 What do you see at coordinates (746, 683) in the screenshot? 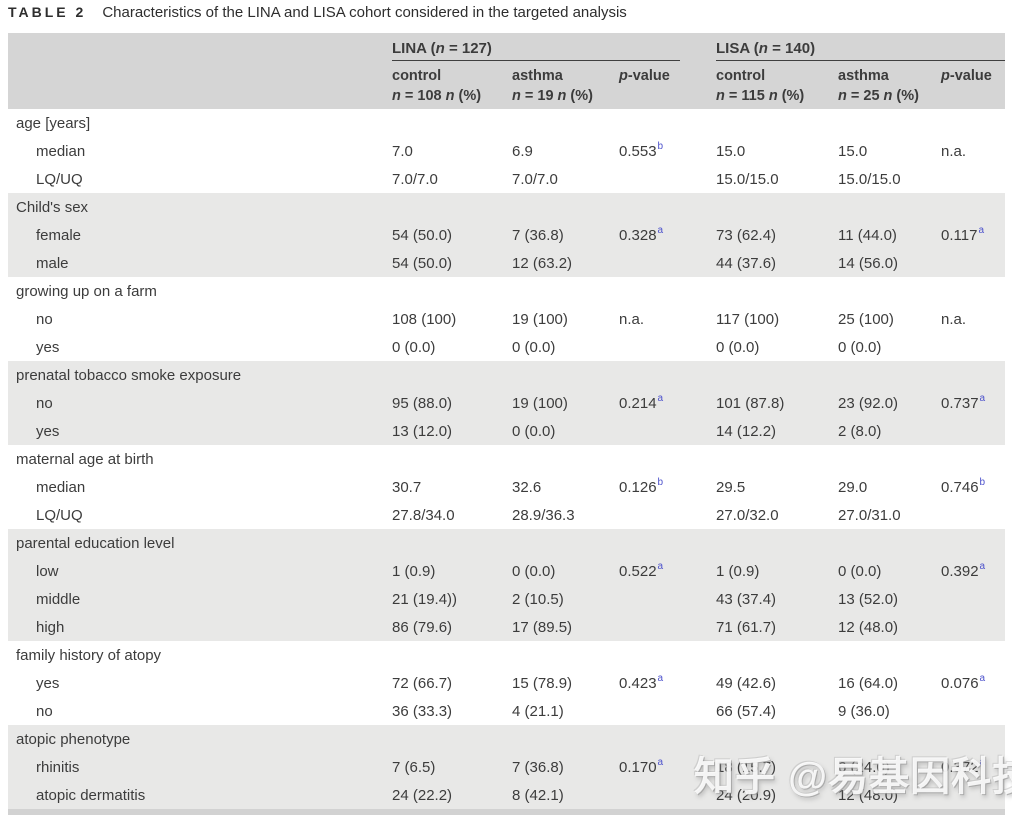
I see `table-cell: 49 (42.6)` at bounding box center [746, 683].